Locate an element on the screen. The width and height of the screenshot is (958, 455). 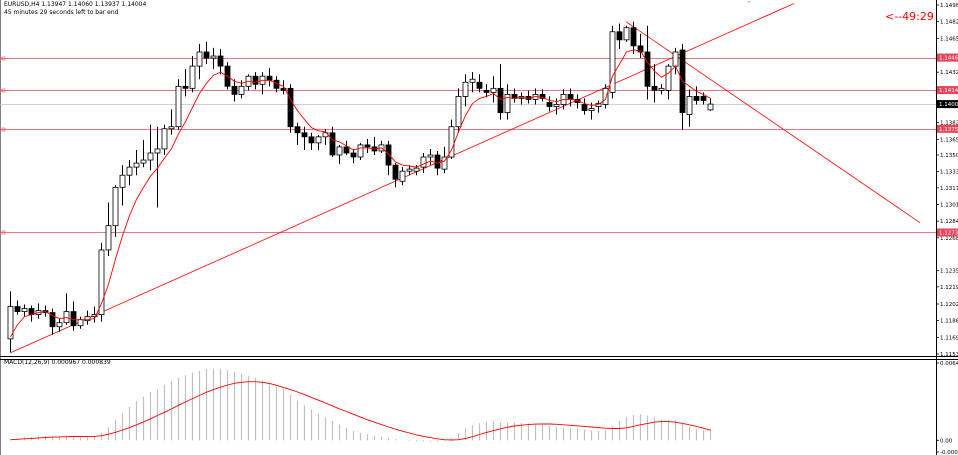
price-axis-tick-label: 1.13010 is located at coordinates (949, 206).